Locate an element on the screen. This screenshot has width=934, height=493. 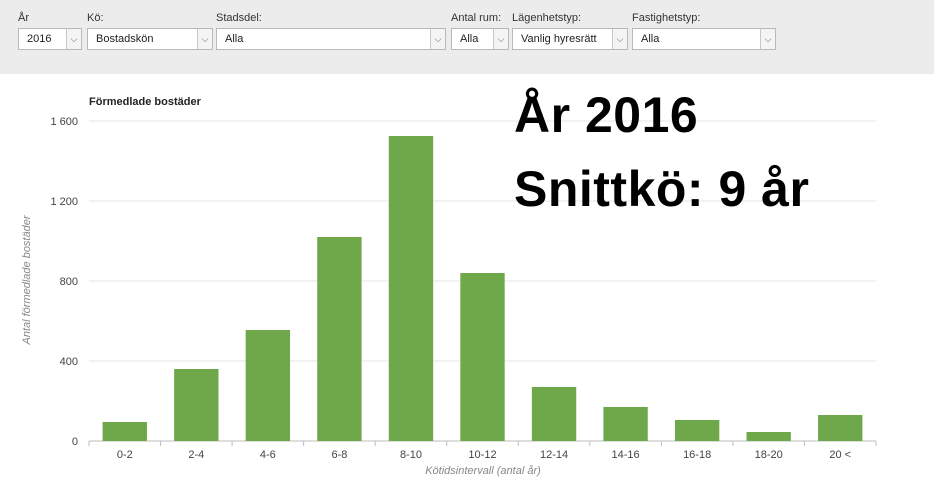
x-tick-label: 4-6 is located at coordinates (268, 455).